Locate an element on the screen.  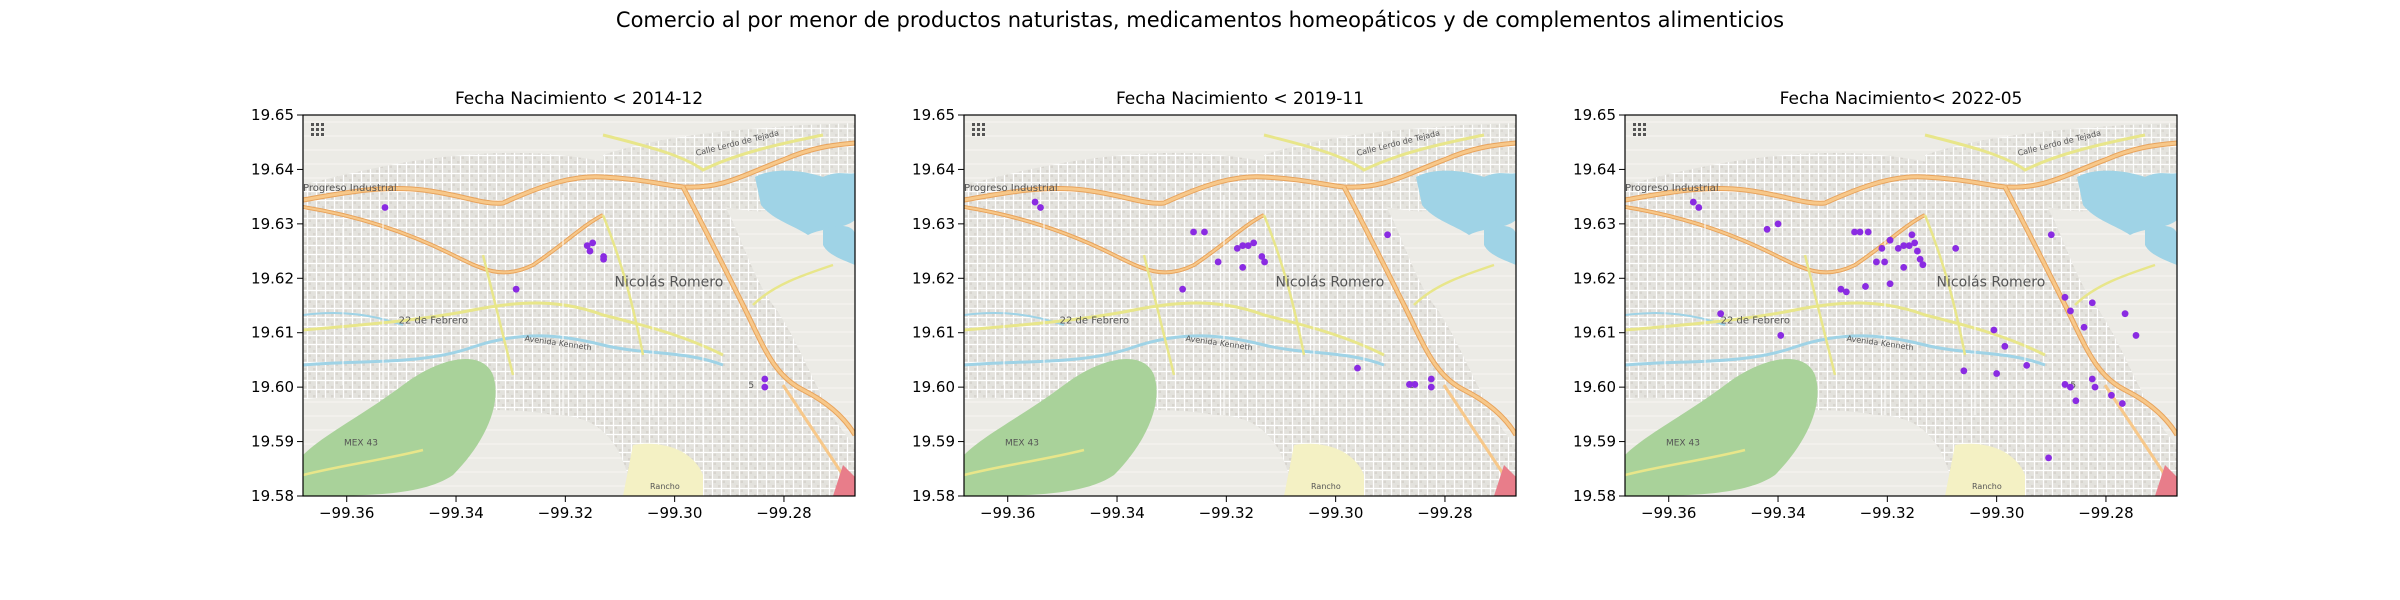
panel-title: Fecha Nacimiento< 2022-05 is located at coordinates (1901, 99).